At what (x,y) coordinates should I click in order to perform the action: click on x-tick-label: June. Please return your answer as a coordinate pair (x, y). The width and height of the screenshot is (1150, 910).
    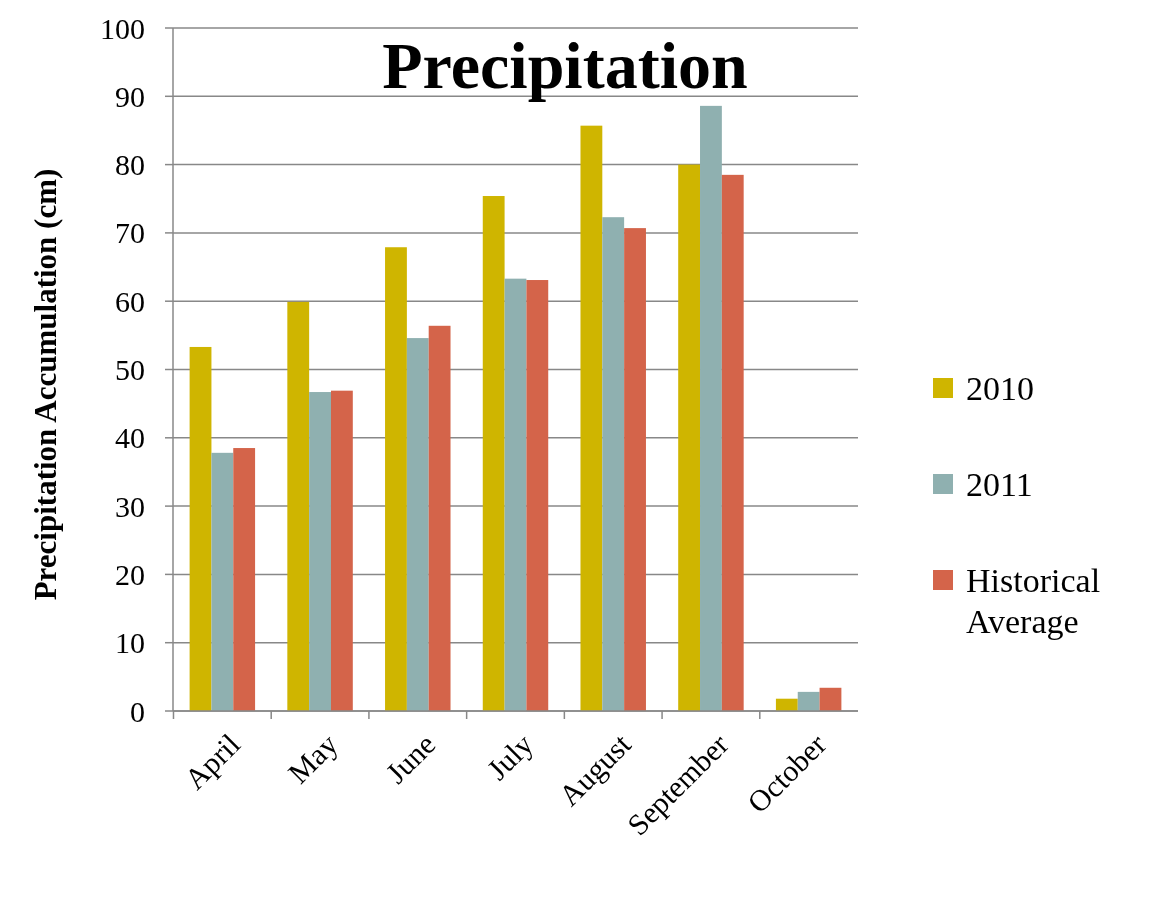
    Looking at the image, I should click on (410, 758).